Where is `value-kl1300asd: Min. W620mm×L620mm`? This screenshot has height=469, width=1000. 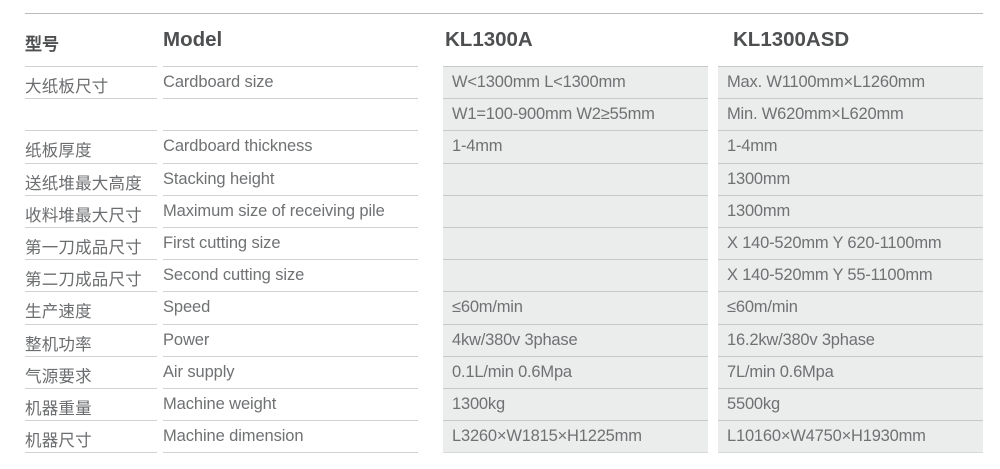
value-kl1300asd: Min. W620mm×L620mm is located at coordinates (815, 114).